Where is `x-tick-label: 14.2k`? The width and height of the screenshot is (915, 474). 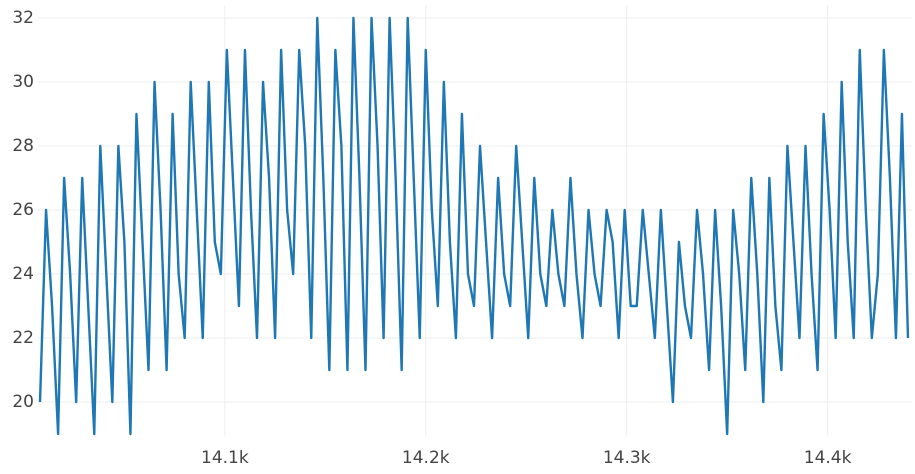
x-tick-label: 14.2k is located at coordinates (426, 458).